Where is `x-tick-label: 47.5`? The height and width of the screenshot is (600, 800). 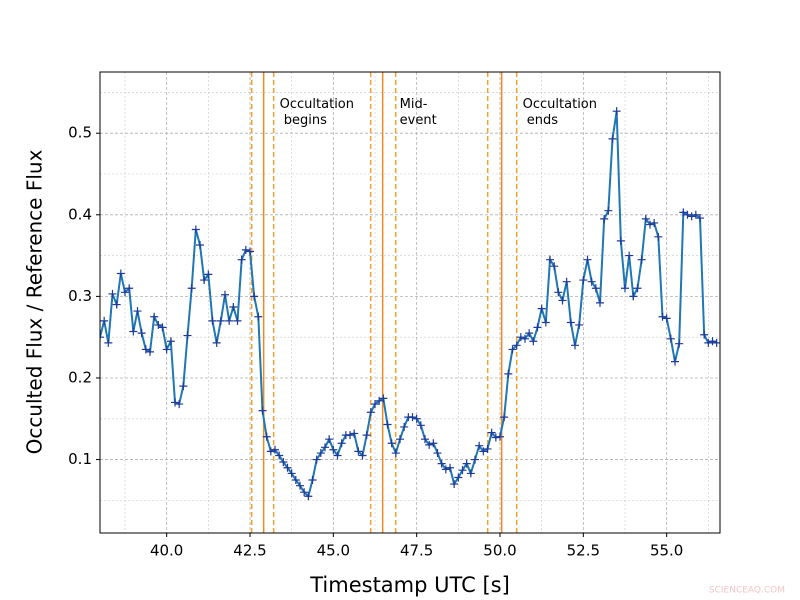
x-tick-label: 47.5 is located at coordinates (416, 551).